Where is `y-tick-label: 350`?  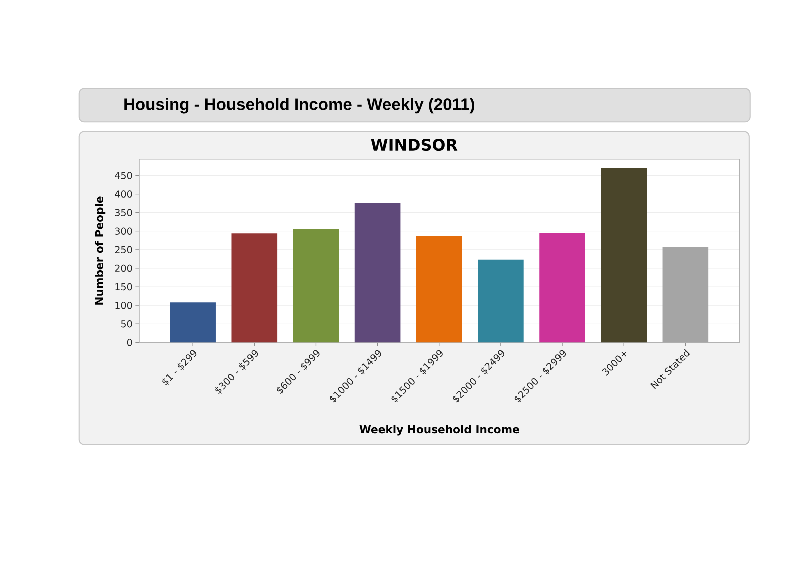 y-tick-label: 350 is located at coordinates (123, 213).